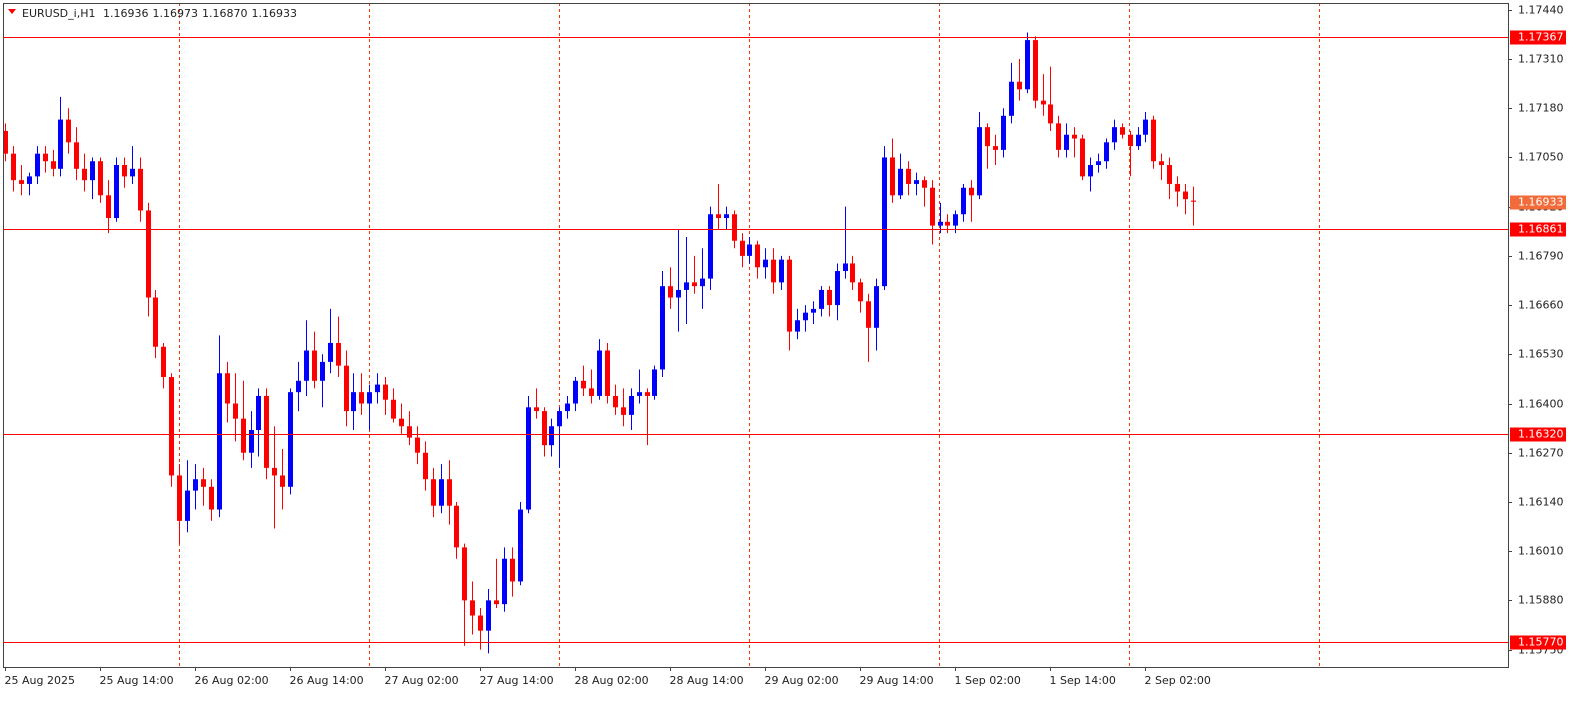  Describe the element at coordinates (1541, 229) in the screenshot. I see `level-label: 1.16861` at that location.